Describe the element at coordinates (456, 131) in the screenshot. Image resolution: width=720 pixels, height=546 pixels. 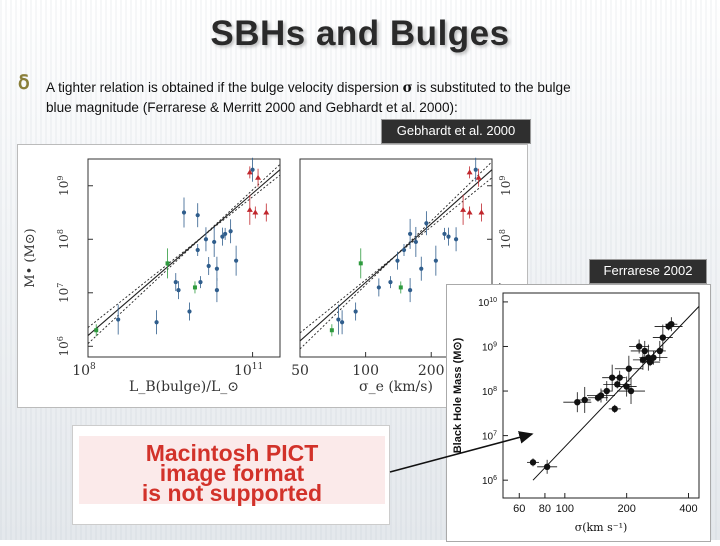
I see `gebhardt-caption: Gebhardt et al. 2000` at that location.